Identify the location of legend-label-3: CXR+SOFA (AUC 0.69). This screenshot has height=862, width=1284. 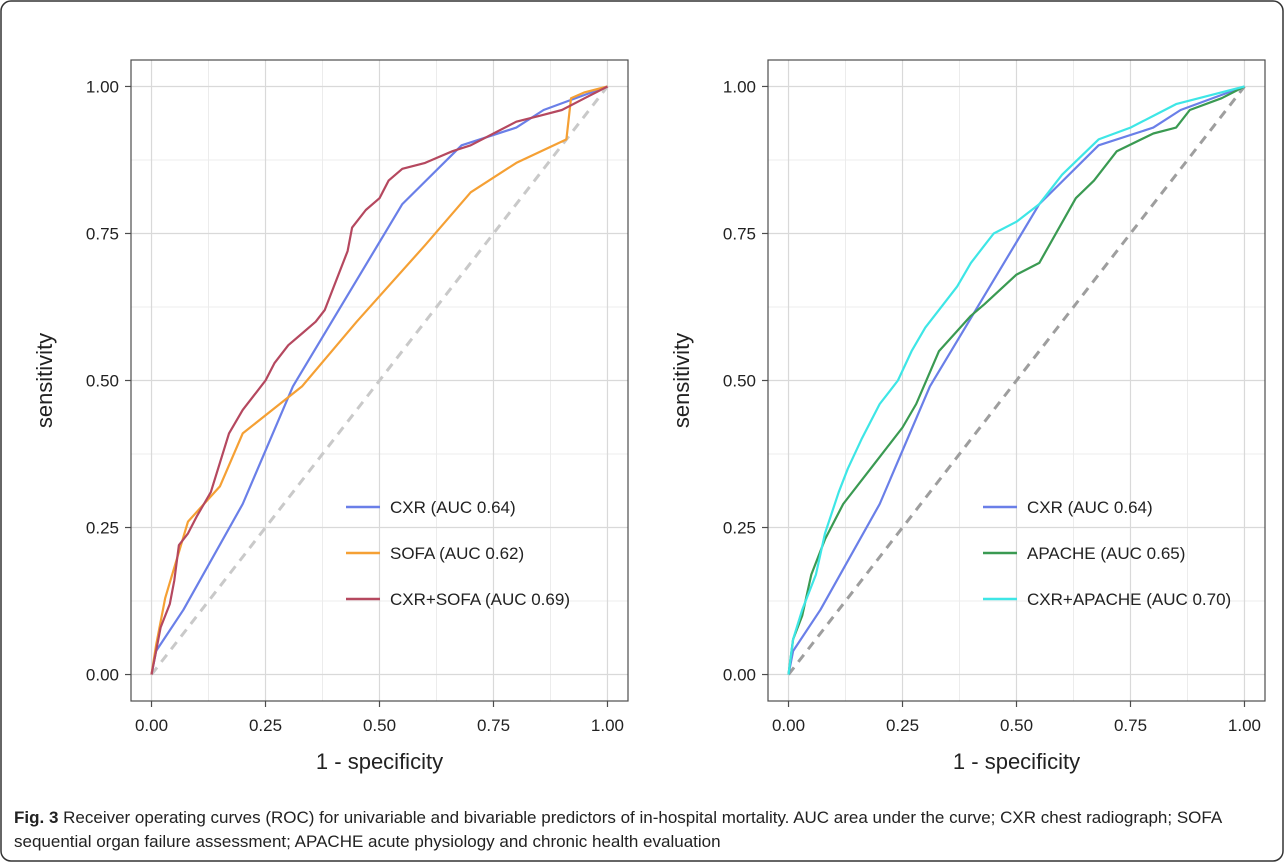
(480, 599).